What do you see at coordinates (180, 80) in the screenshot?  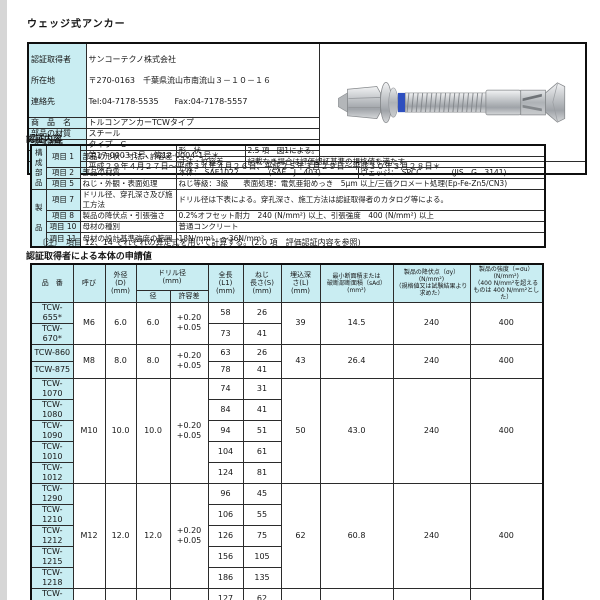 I see `address-value: 〒270-0163 千葉県流山市南流山３－１０－１６` at bounding box center [180, 80].